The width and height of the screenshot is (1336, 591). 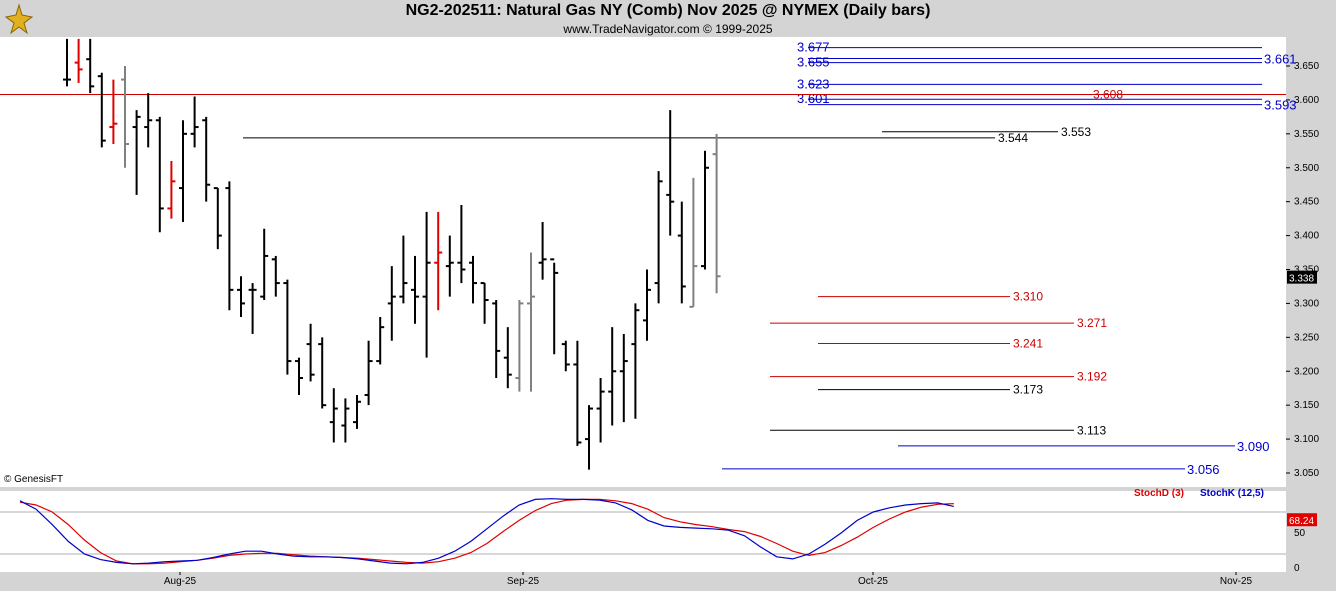 What do you see at coordinates (1092, 323) in the screenshot?
I see `level-label: 3.271` at bounding box center [1092, 323].